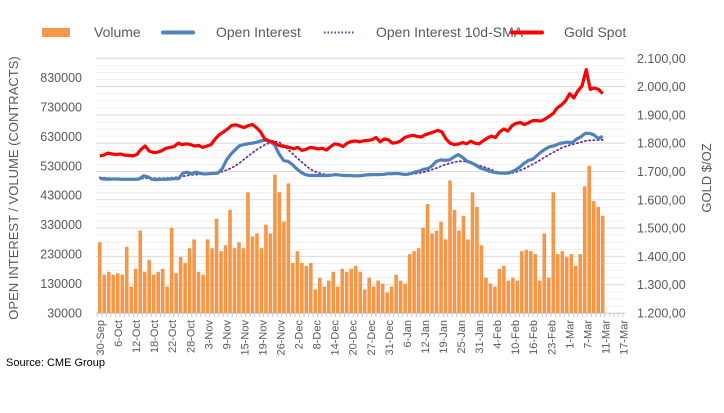 The width and height of the screenshot is (724, 413). What do you see at coordinates (191, 336) in the screenshot?
I see `x-tick-label: 28-Oct` at bounding box center [191, 336].